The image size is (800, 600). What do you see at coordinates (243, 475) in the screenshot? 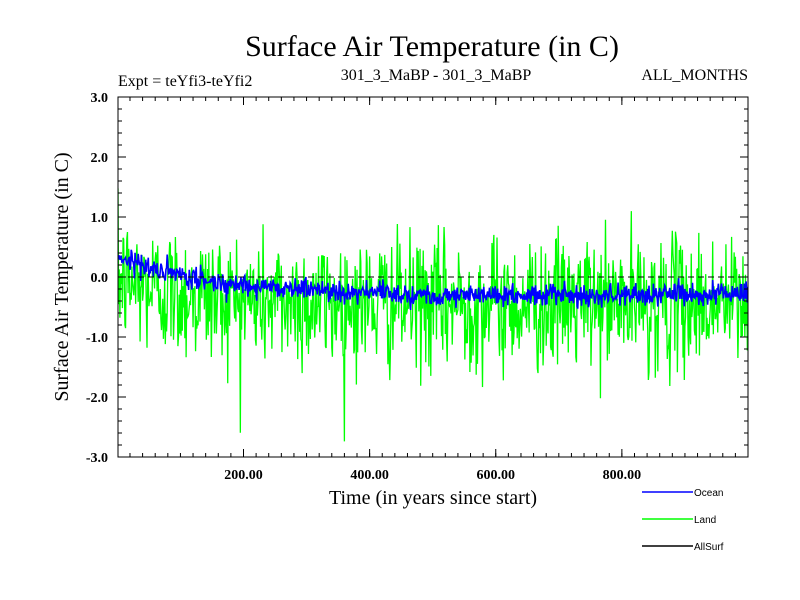
I see `x-tick-label: 200.00` at bounding box center [243, 475].